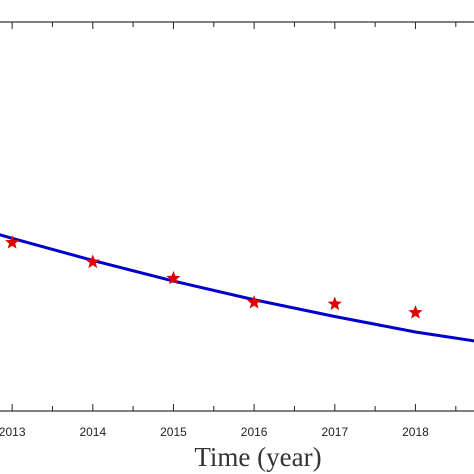  I want to click on x-tick-label: 2015, so click(173, 432).